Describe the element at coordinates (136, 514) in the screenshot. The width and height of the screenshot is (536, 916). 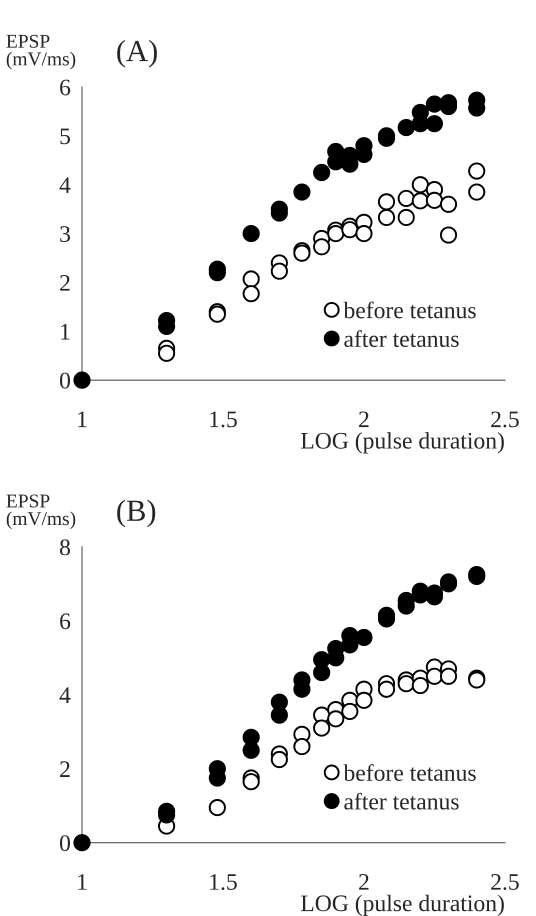
I see `chart-title: (B)` at that location.